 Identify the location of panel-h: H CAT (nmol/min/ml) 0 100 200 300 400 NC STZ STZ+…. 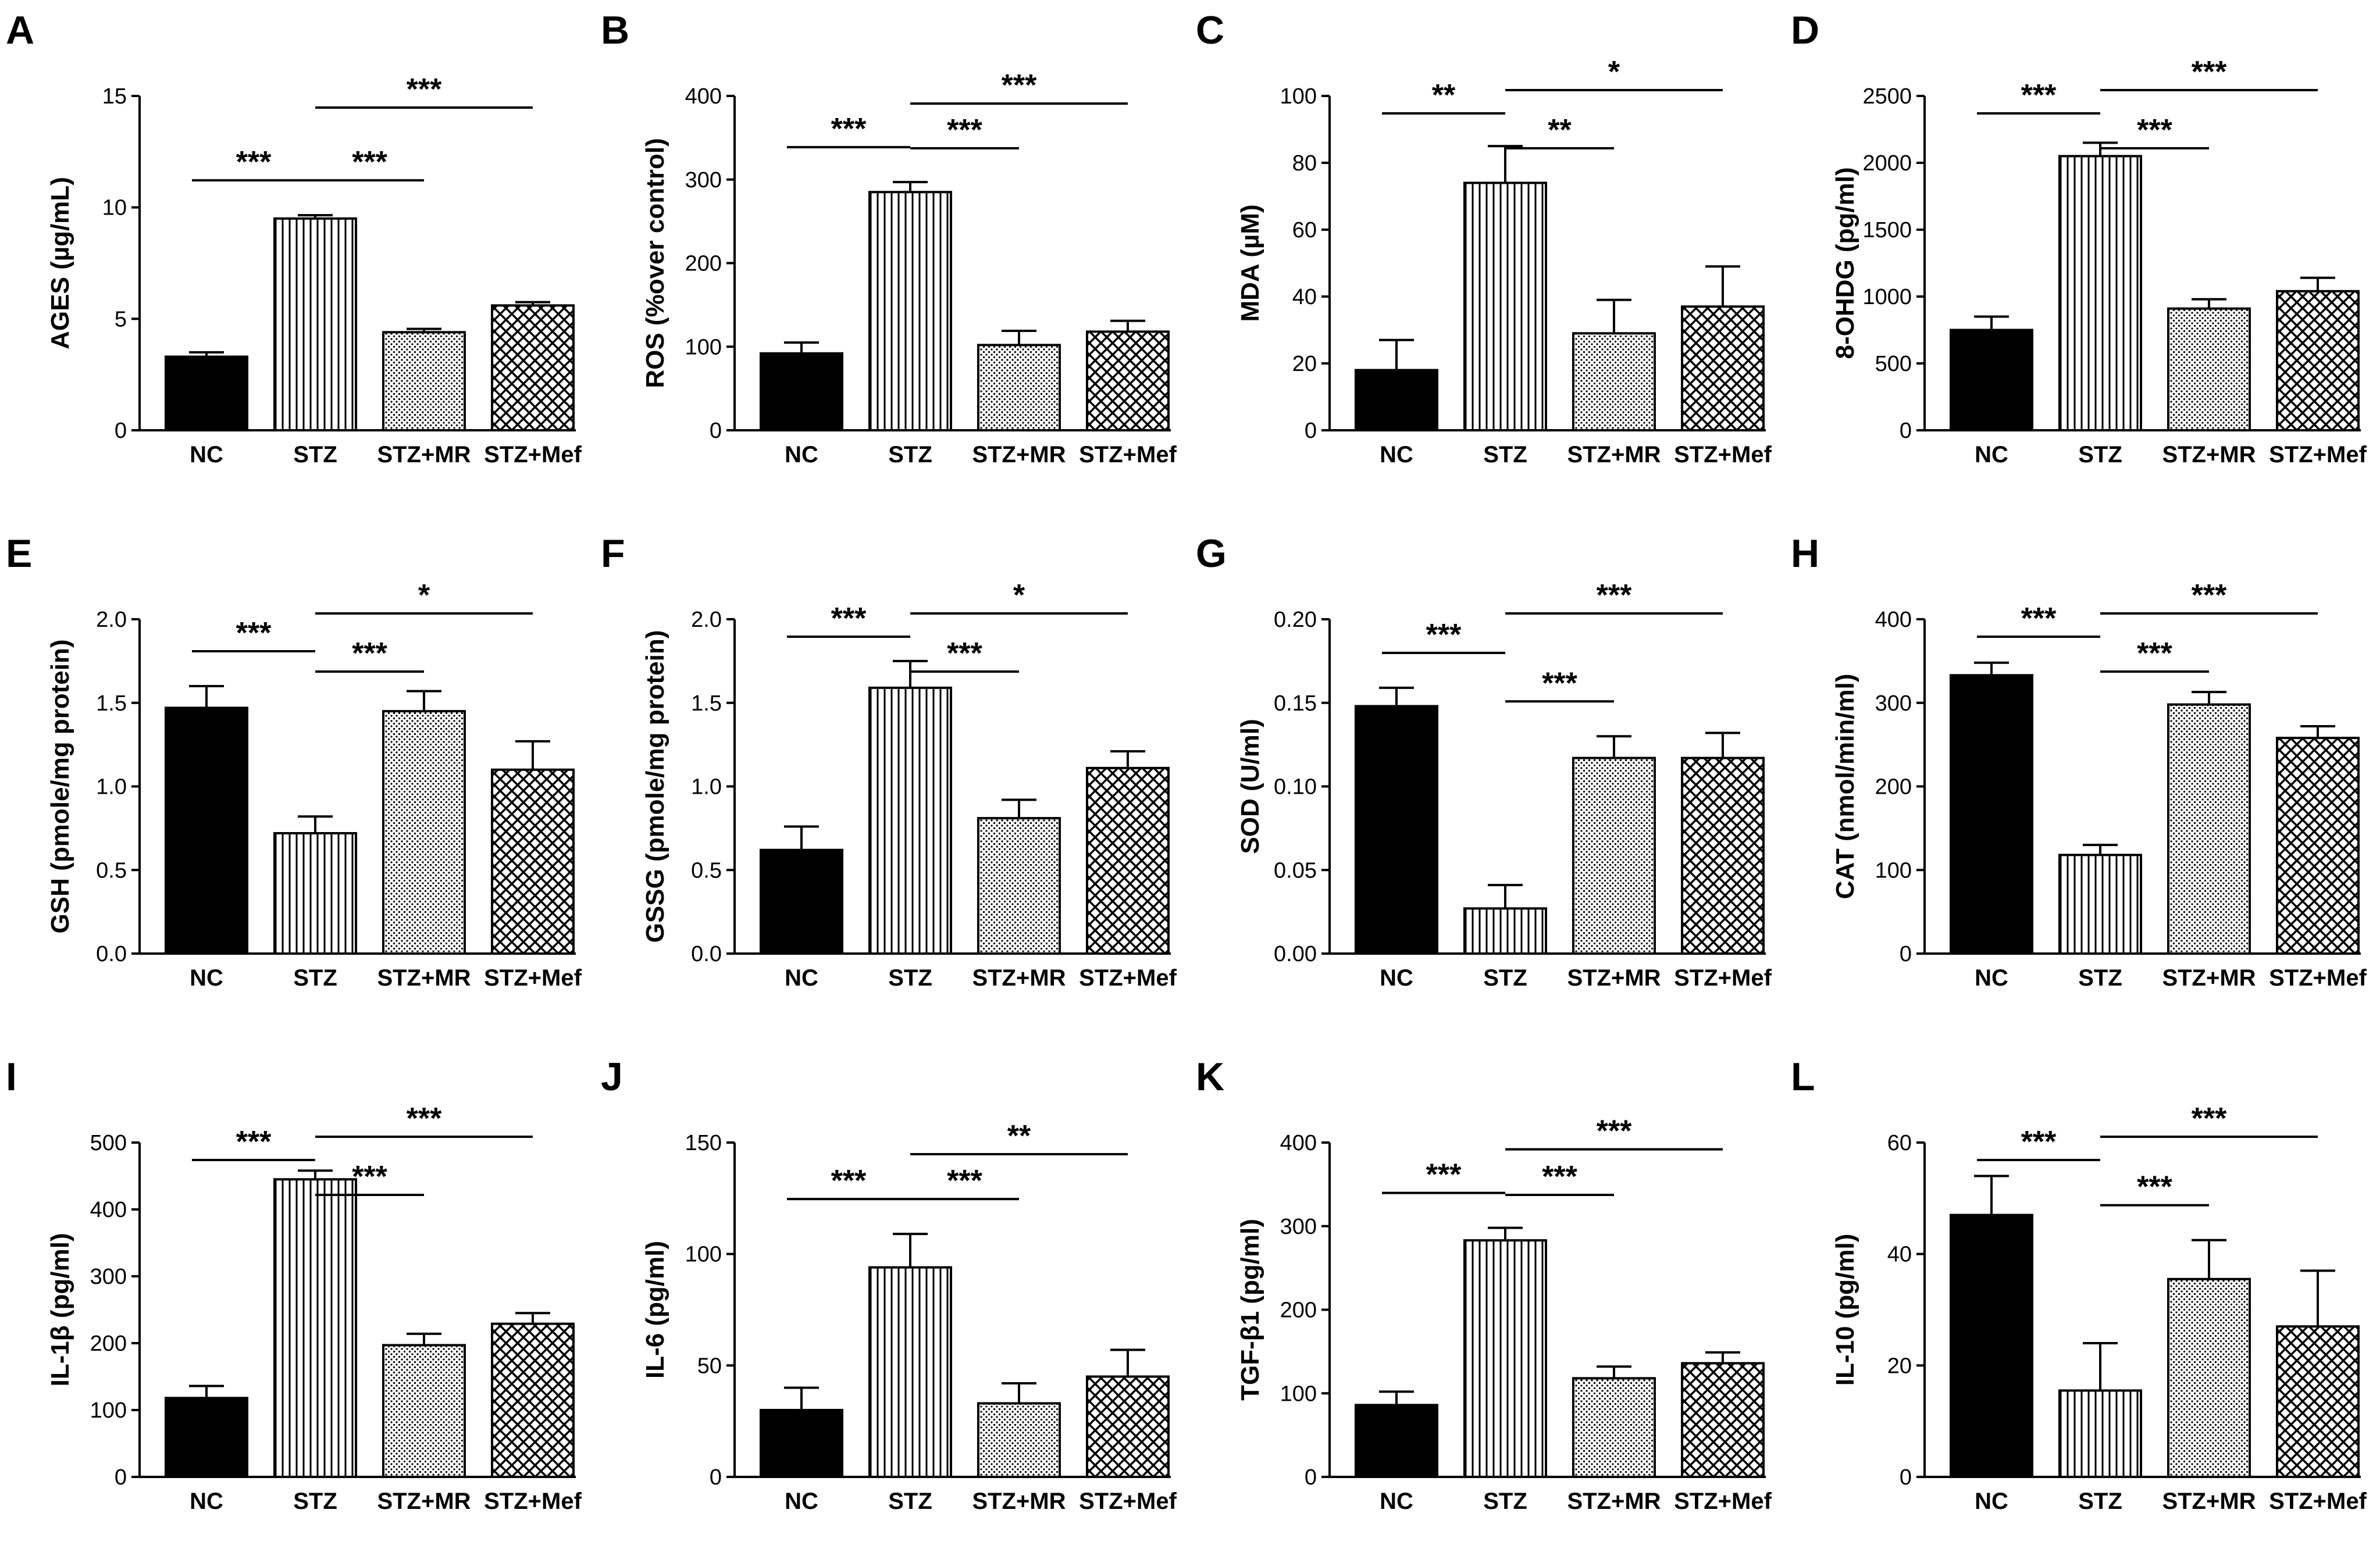
(2079, 761).